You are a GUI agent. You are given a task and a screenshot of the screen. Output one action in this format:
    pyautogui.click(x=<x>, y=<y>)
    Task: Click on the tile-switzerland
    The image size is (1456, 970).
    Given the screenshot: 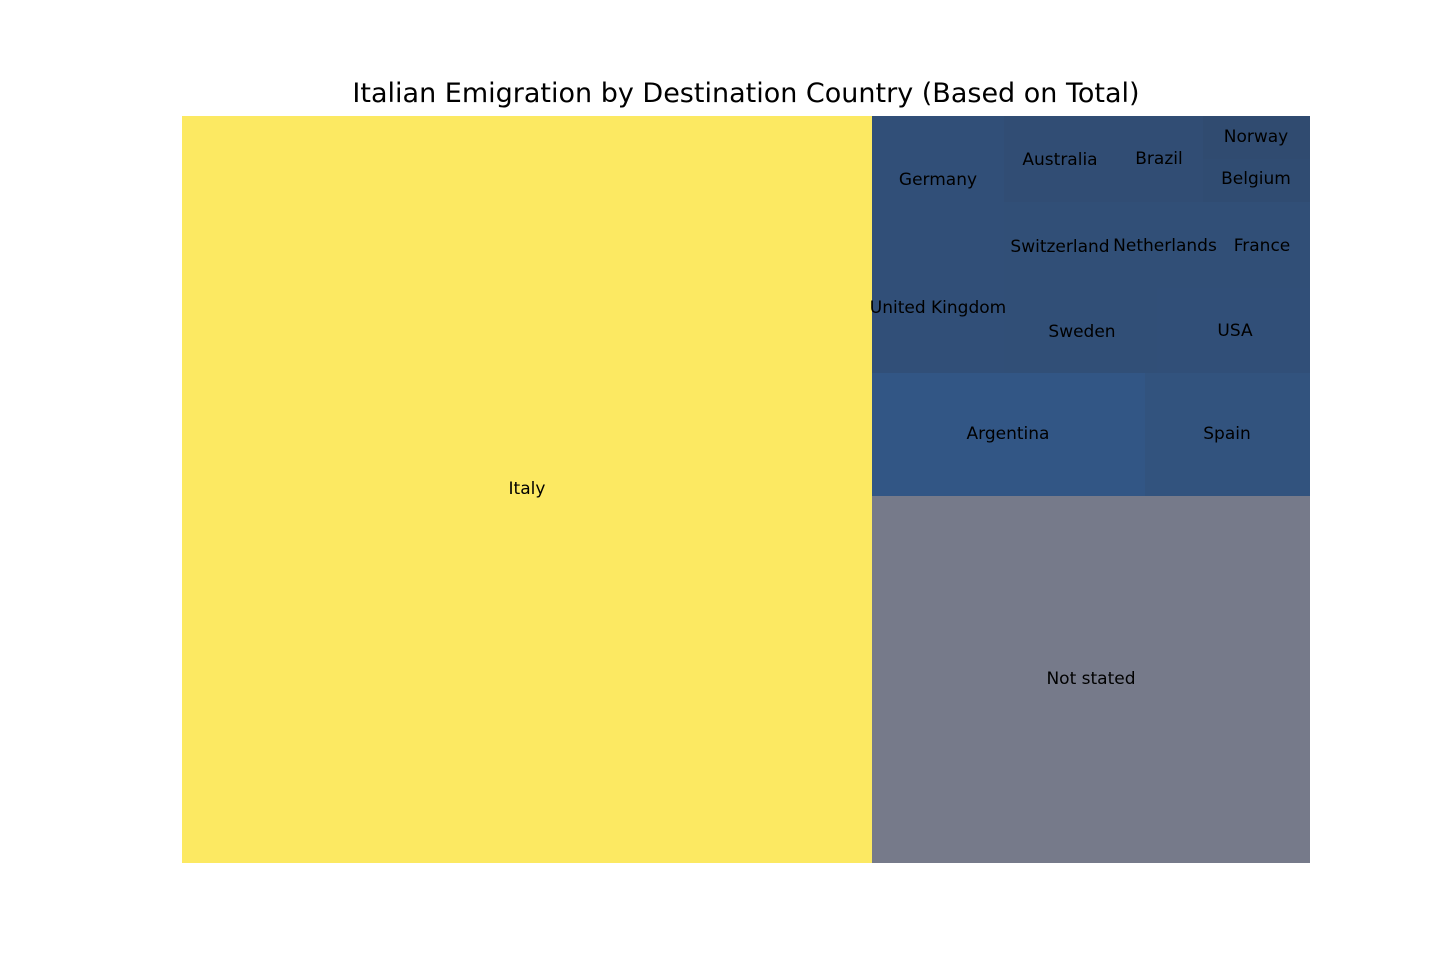 What is the action you would take?
    pyautogui.click(x=1060, y=245)
    